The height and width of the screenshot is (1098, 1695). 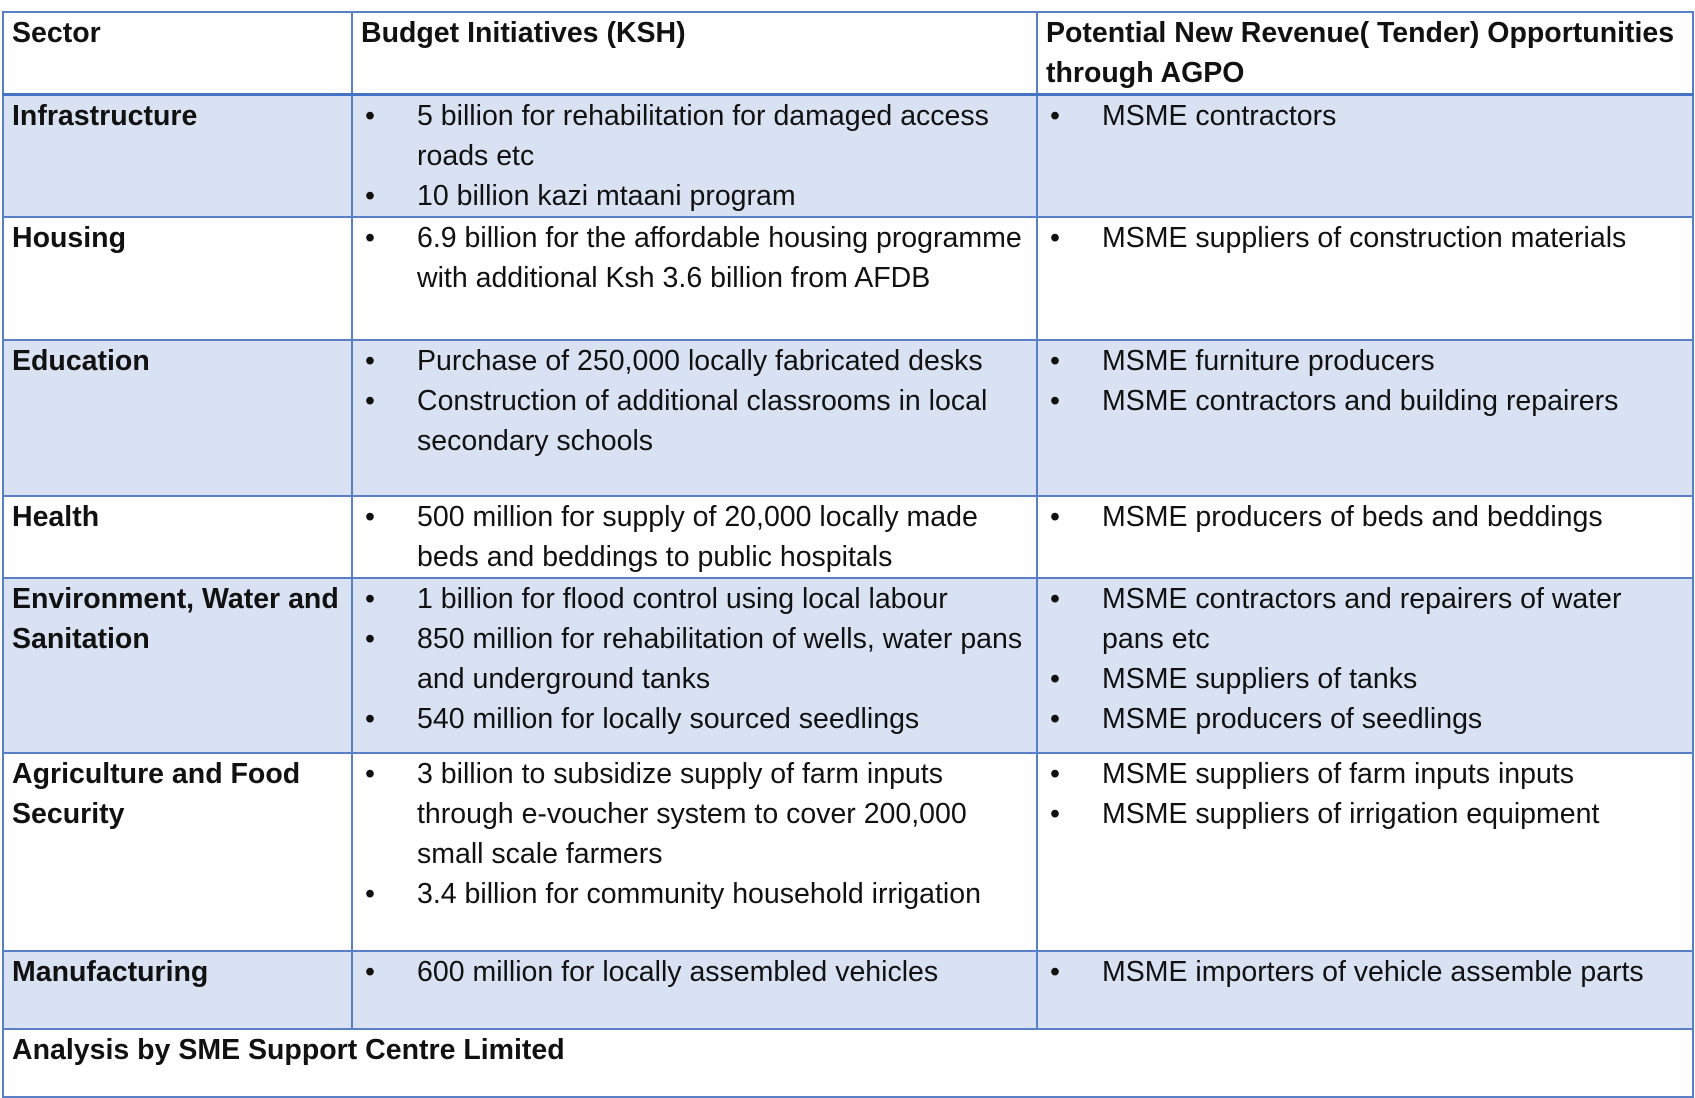 I want to click on list-item: MSME producers of beds and beddings, so click(x=1365, y=517).